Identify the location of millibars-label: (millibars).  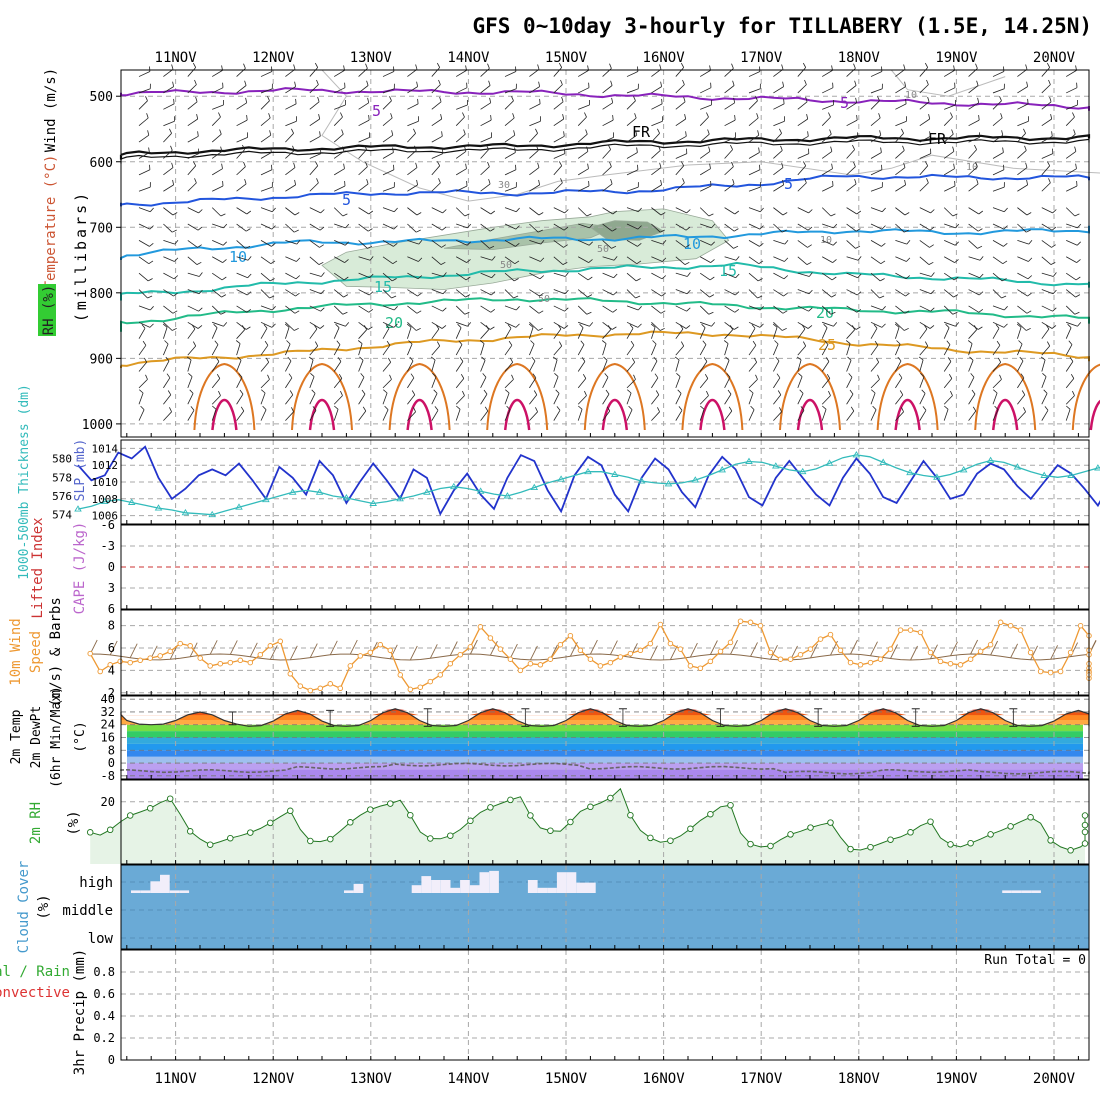
(81, 256).